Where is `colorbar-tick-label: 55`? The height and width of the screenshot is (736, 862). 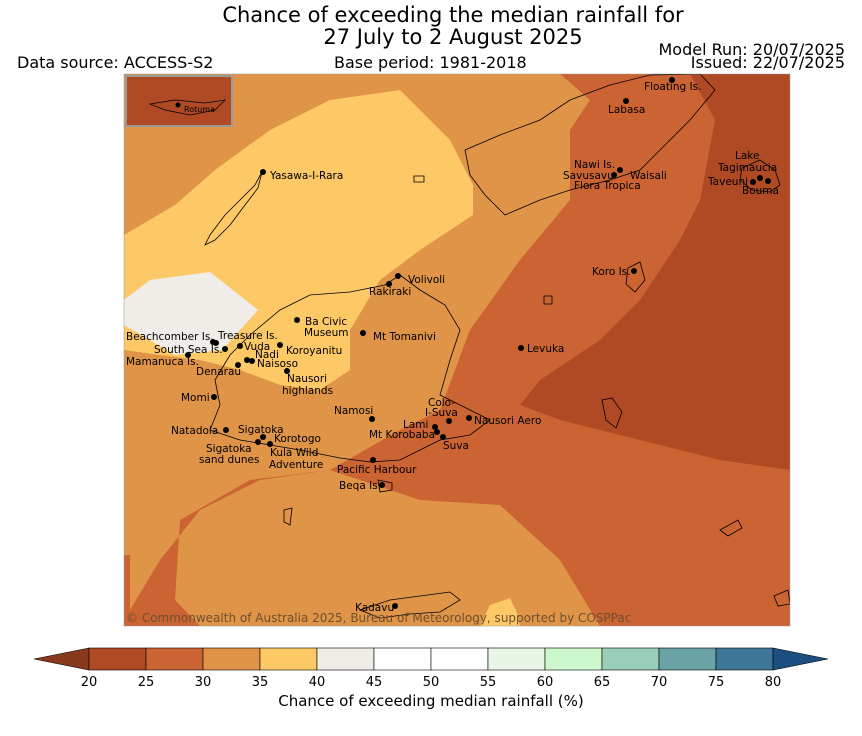
colorbar-tick-label: 55 is located at coordinates (488, 682).